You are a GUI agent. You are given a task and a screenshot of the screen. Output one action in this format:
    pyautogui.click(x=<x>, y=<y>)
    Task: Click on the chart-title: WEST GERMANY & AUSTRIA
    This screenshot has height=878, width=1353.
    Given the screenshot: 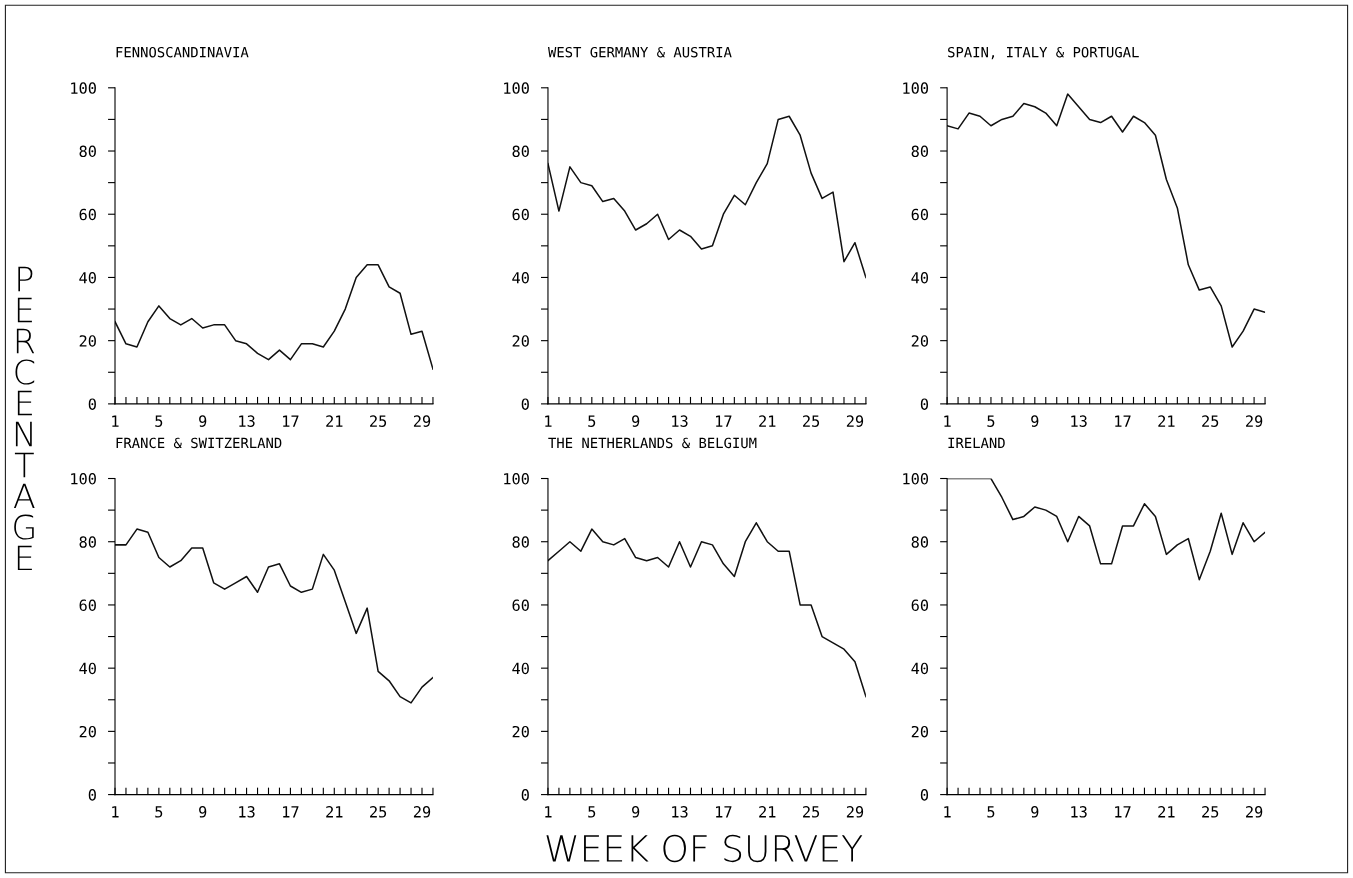 What is the action you would take?
    pyautogui.click(x=639, y=52)
    